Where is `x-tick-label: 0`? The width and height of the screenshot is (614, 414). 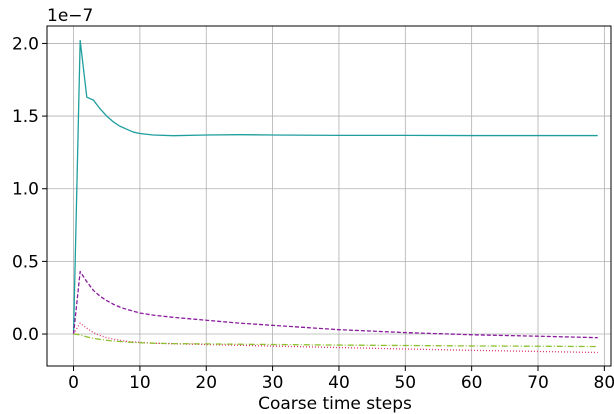
x-tick-label: 0 is located at coordinates (73, 383).